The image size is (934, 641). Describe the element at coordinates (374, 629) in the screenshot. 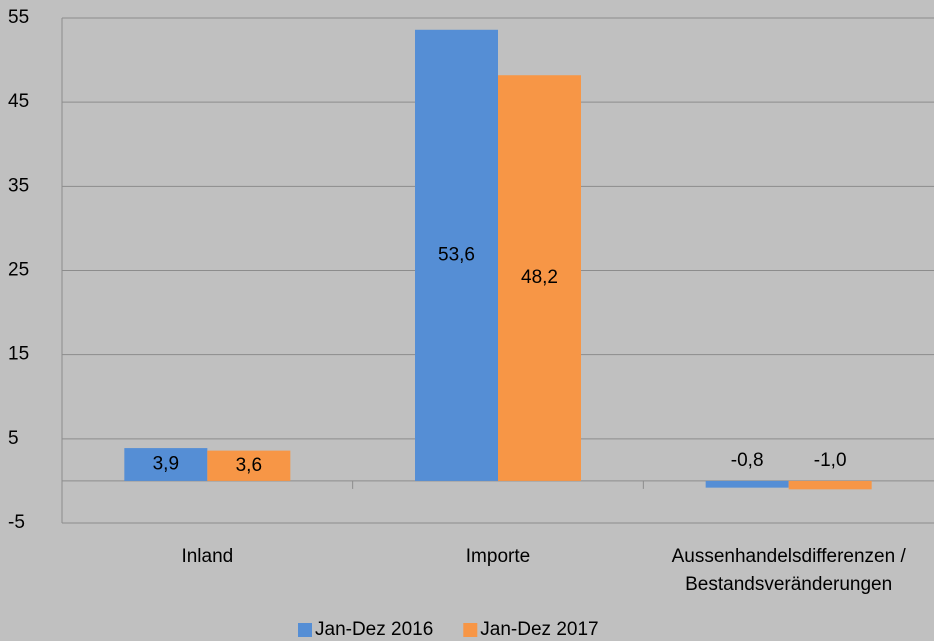

I see `legend-label: Jan-Dez 2016` at that location.